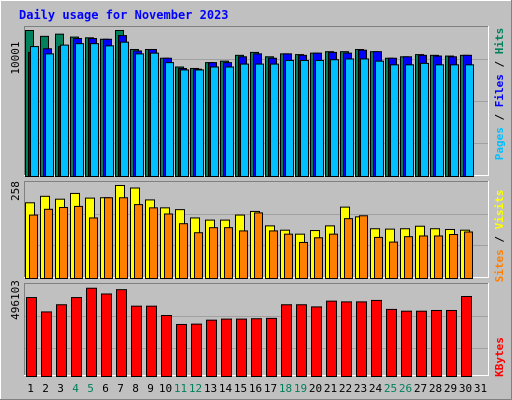 This screenshot has width=512, height=400. What do you see at coordinates (15, 57) in the screenshot?
I see `top-y-tick-label: 10001` at bounding box center [15, 57].